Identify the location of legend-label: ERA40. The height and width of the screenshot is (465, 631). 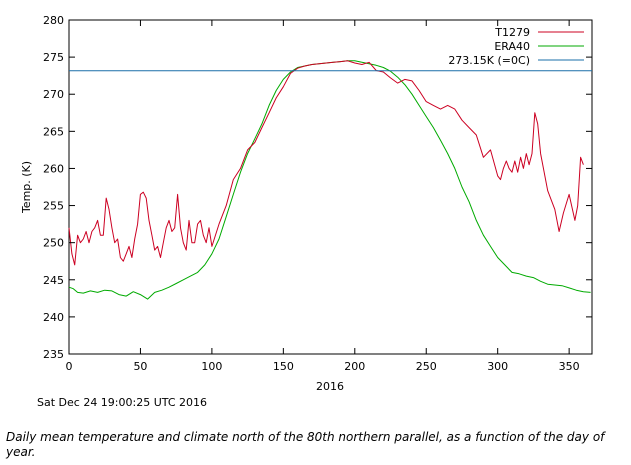
(512, 46).